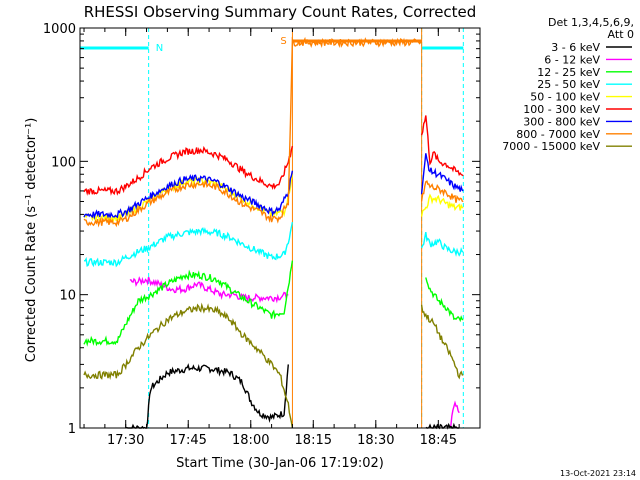 The image size is (640, 480). I want to click on y-tick-label: 1000, so click(59, 29).